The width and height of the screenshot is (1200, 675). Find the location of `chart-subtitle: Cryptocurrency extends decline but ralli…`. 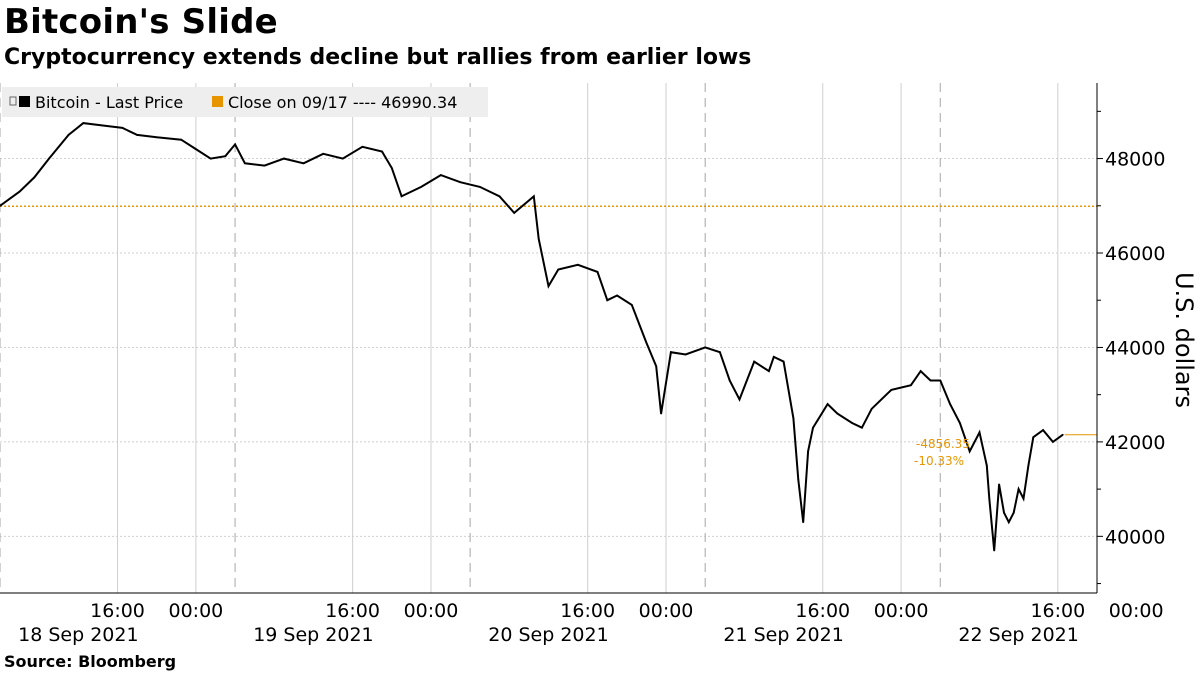

chart-subtitle: Cryptocurrency extends decline but ralli… is located at coordinates (378, 57).